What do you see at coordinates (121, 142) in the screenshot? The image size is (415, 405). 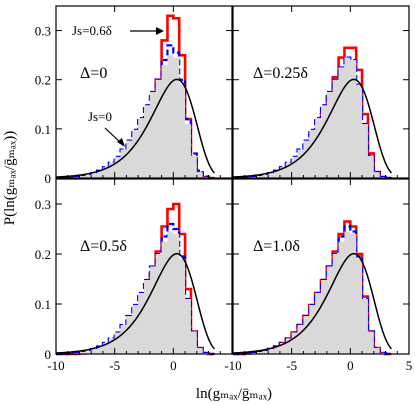 I see `annotation-js0-arrowhead` at bounding box center [121, 142].